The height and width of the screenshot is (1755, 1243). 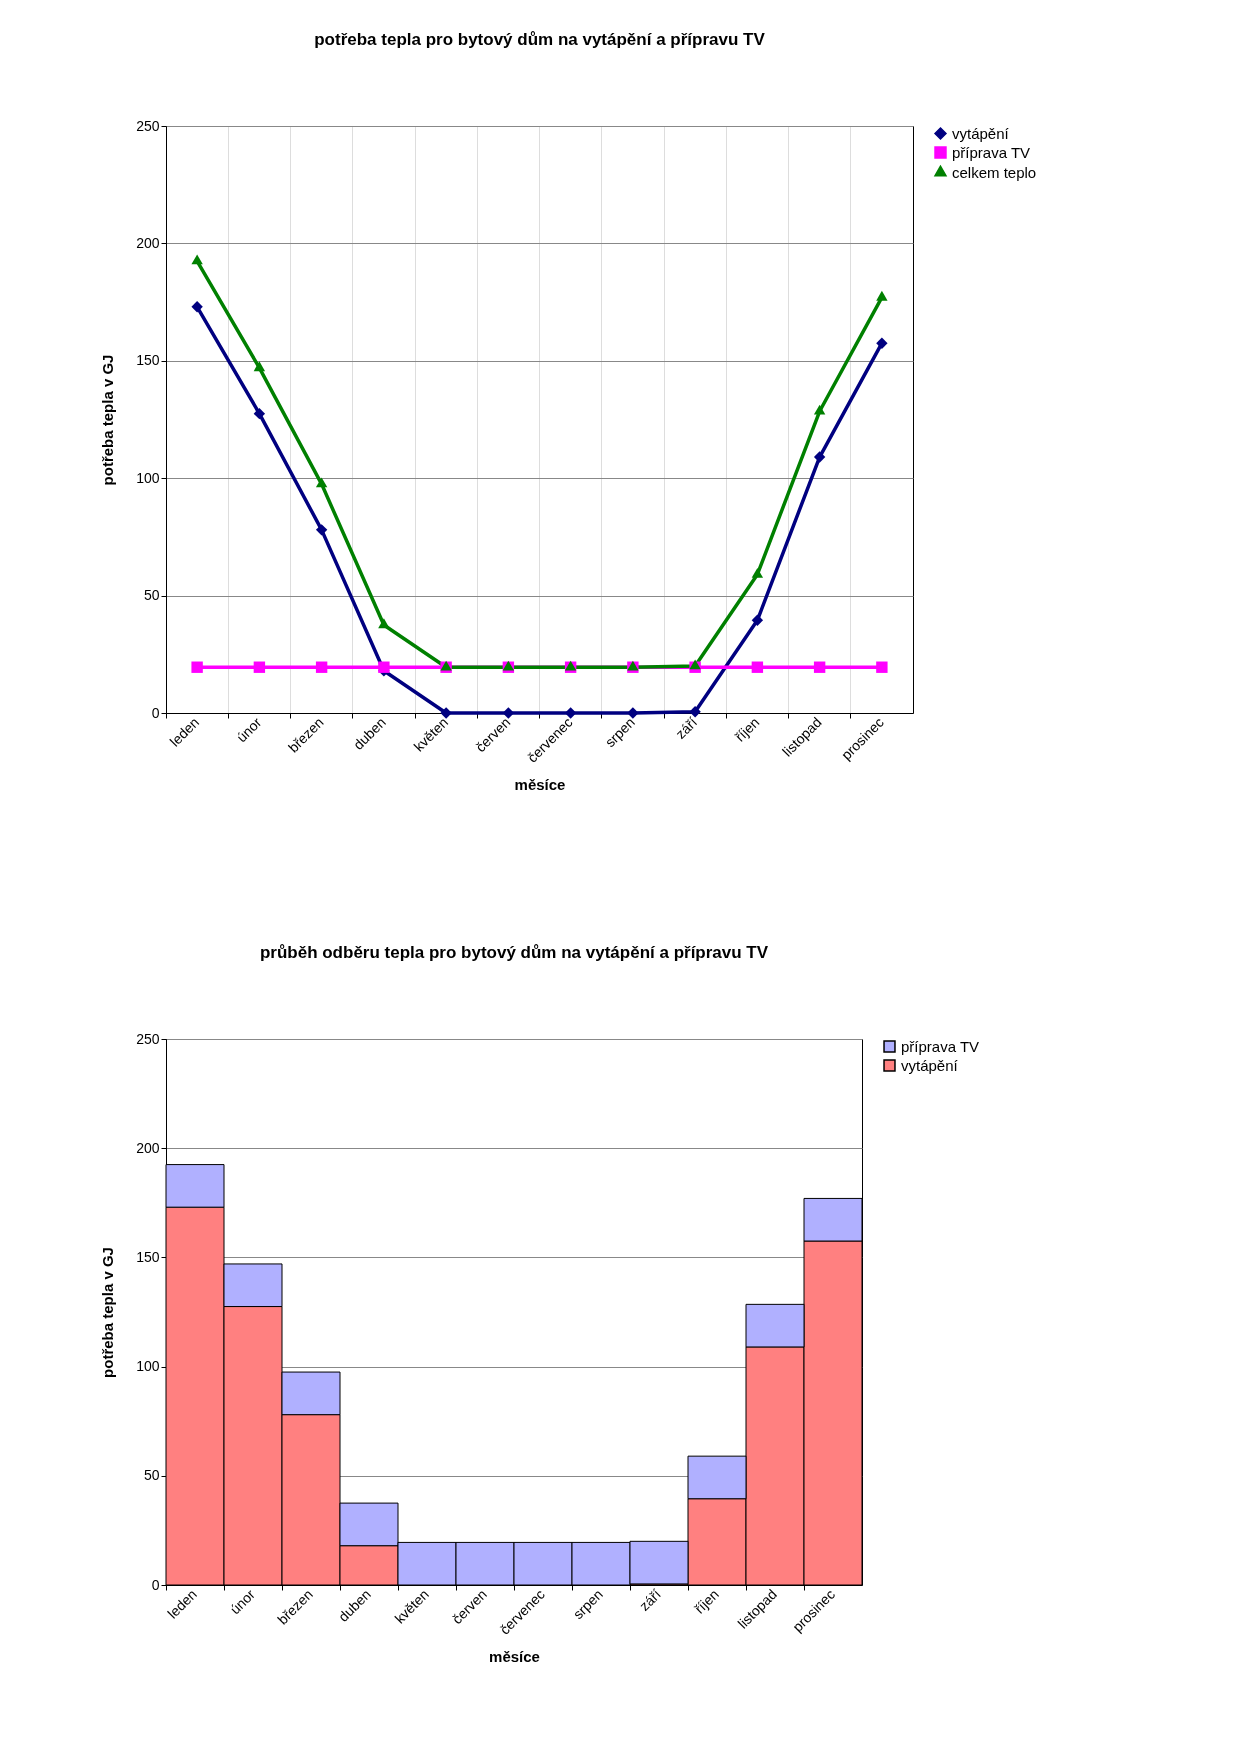 What do you see at coordinates (540, 39) in the screenshot?
I see `chart-title: potřeba tepla pro bytový dům na vytápění a přípravu TV` at bounding box center [540, 39].